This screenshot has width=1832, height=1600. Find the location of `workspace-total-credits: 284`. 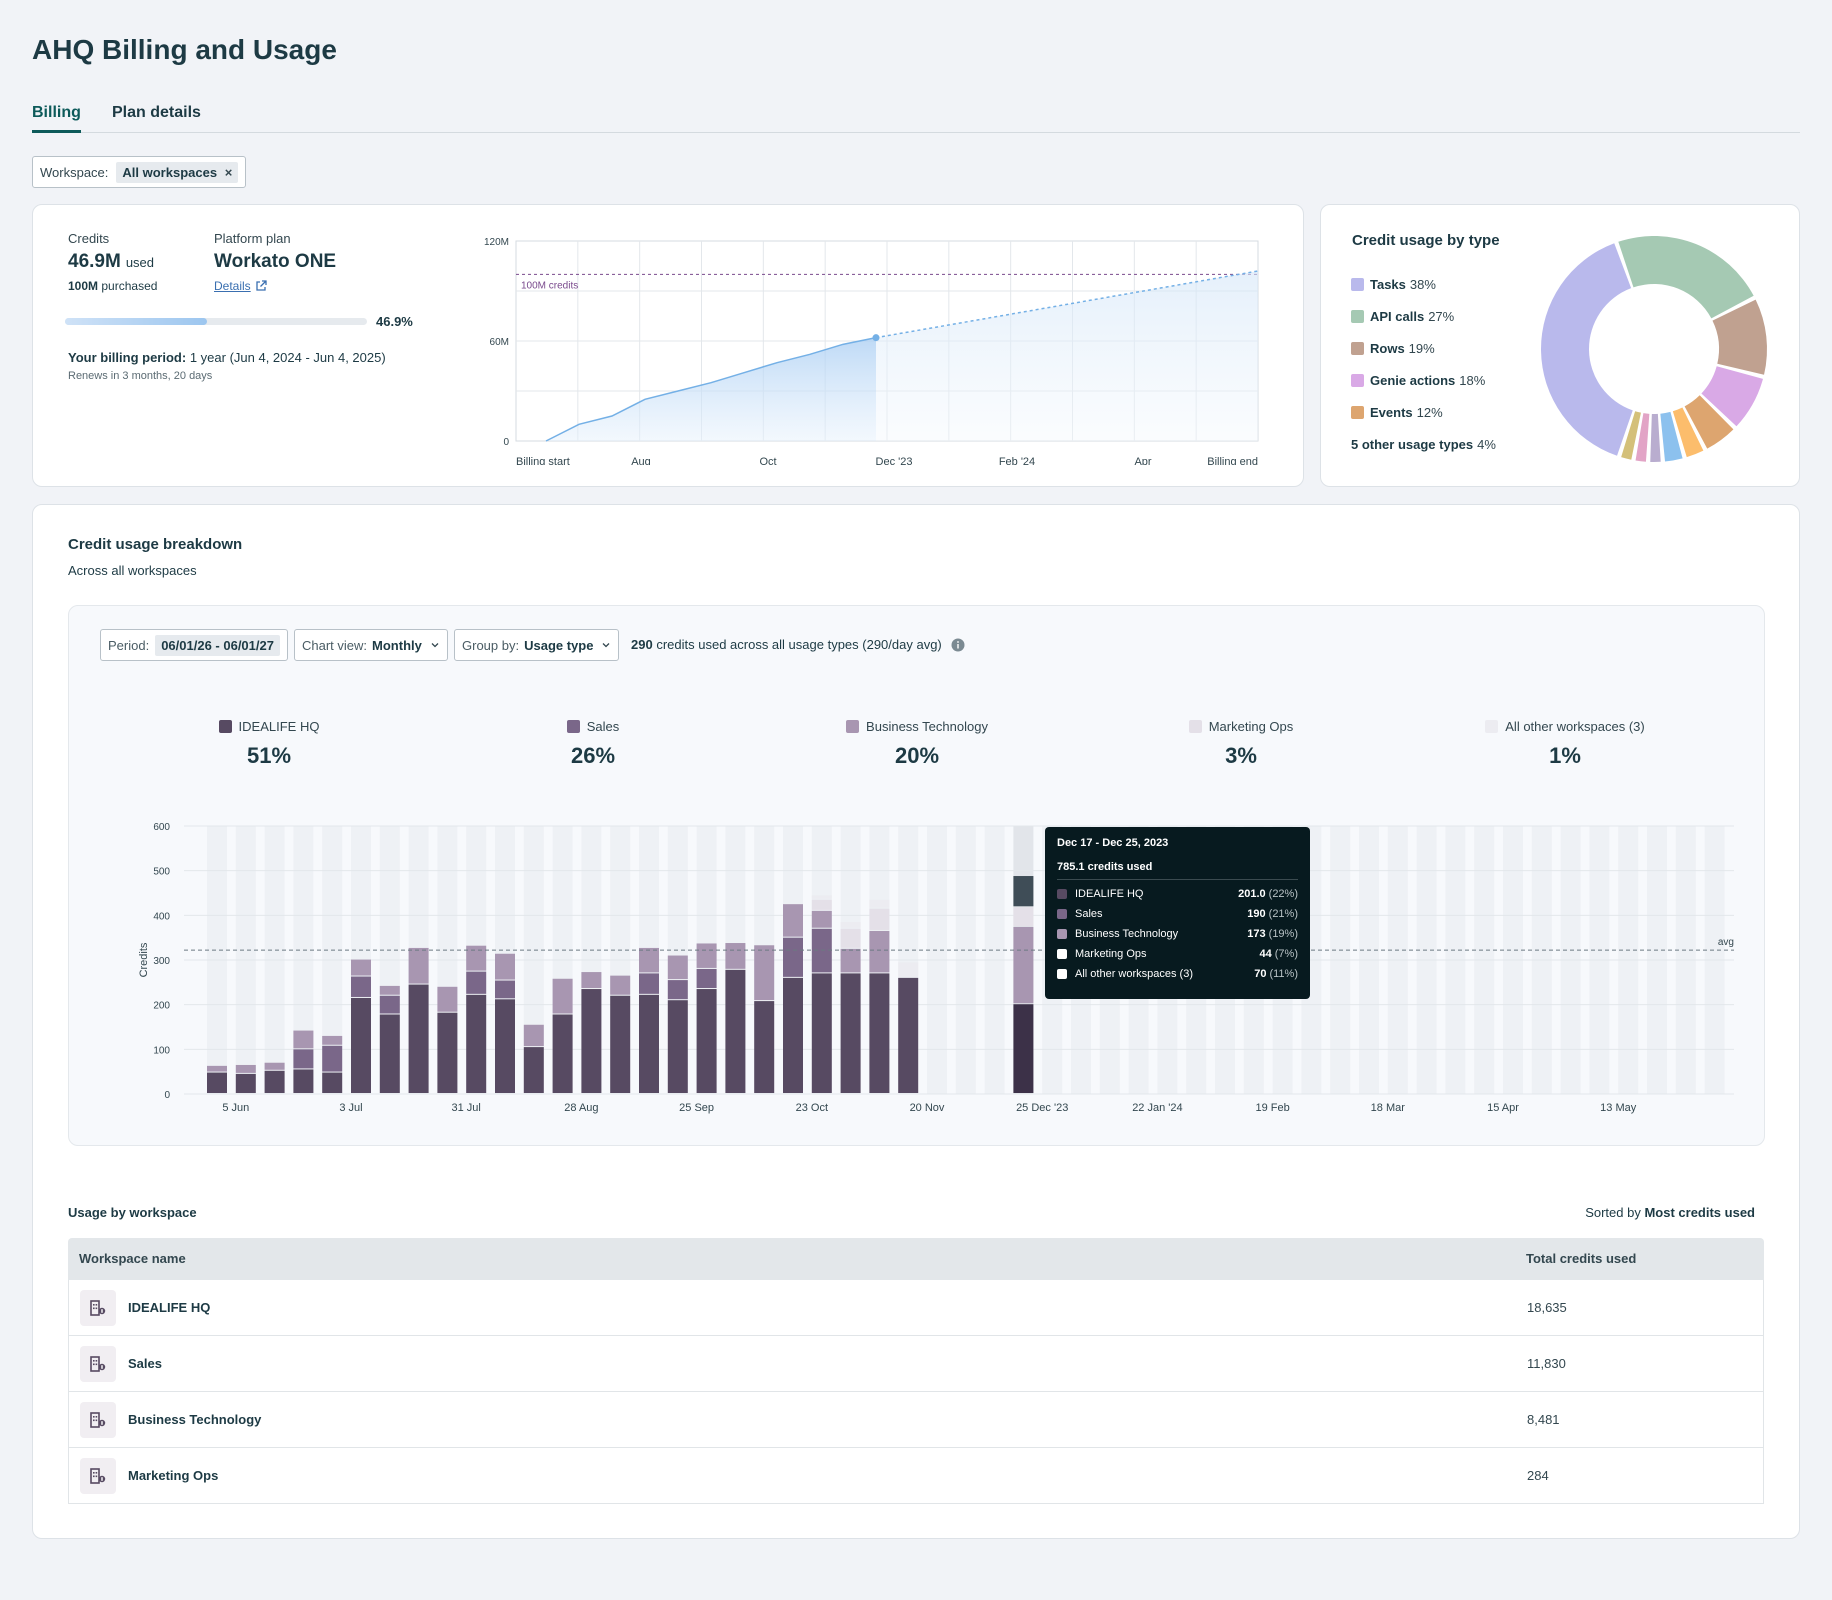

workspace-total-credits: 284 is located at coordinates (1538, 1475).